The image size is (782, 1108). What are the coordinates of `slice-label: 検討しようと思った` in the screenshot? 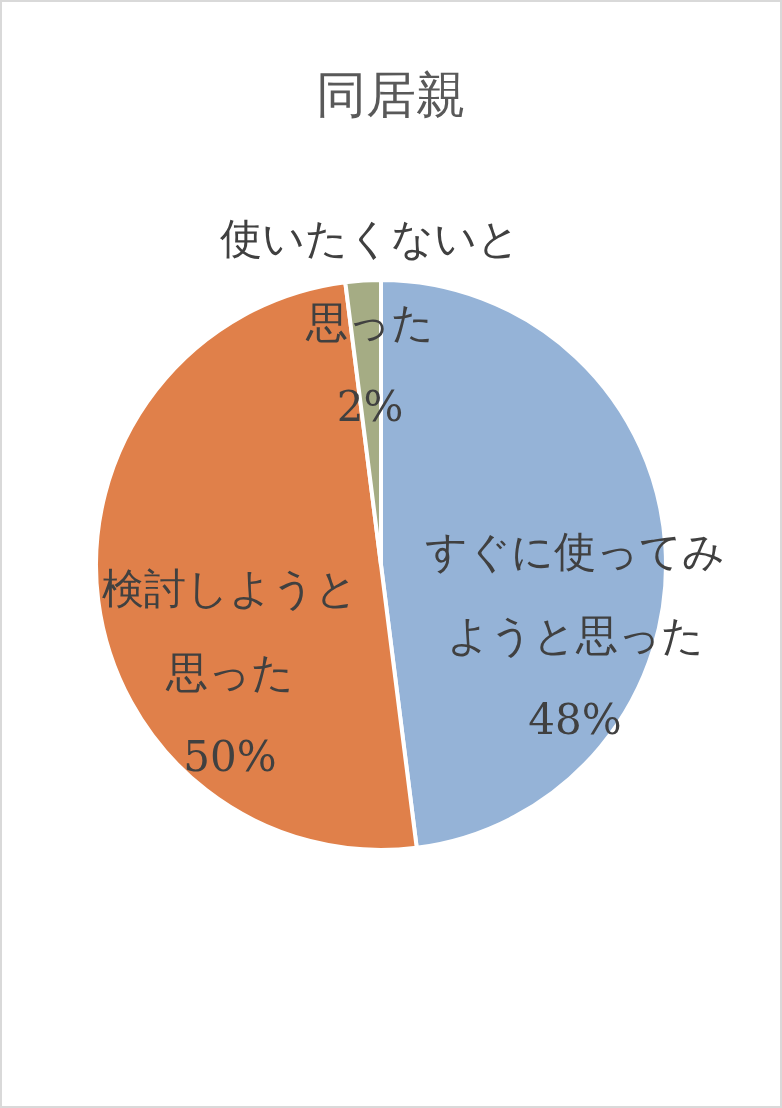 It's located at (230, 630).